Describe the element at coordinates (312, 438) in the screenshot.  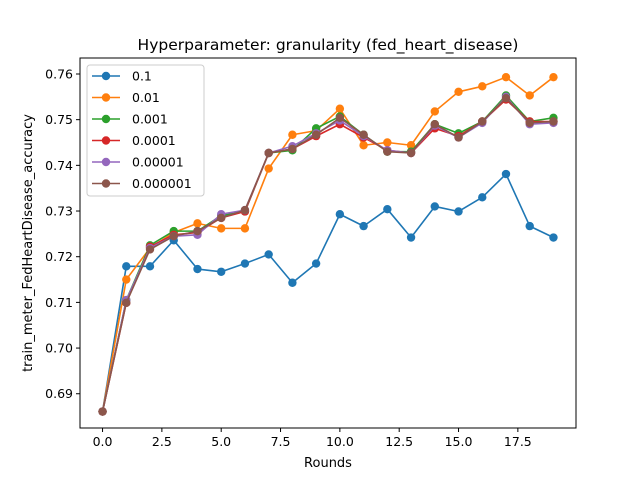
I see `x-axis: 0.0 2.5 5.0 7.5 10.0 12.5 15.0 17.5` at that location.